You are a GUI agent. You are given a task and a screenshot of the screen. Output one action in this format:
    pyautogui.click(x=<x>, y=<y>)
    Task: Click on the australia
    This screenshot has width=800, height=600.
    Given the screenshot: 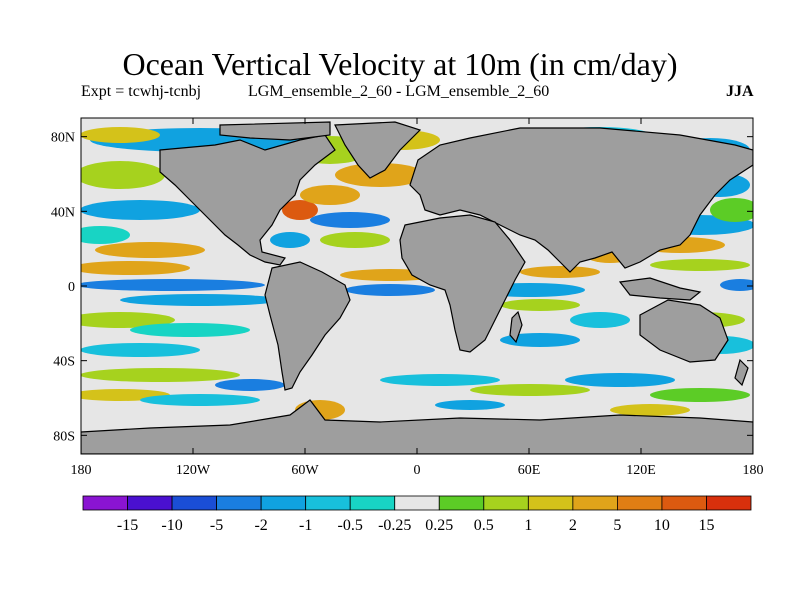 What is the action you would take?
    pyautogui.click(x=684, y=331)
    